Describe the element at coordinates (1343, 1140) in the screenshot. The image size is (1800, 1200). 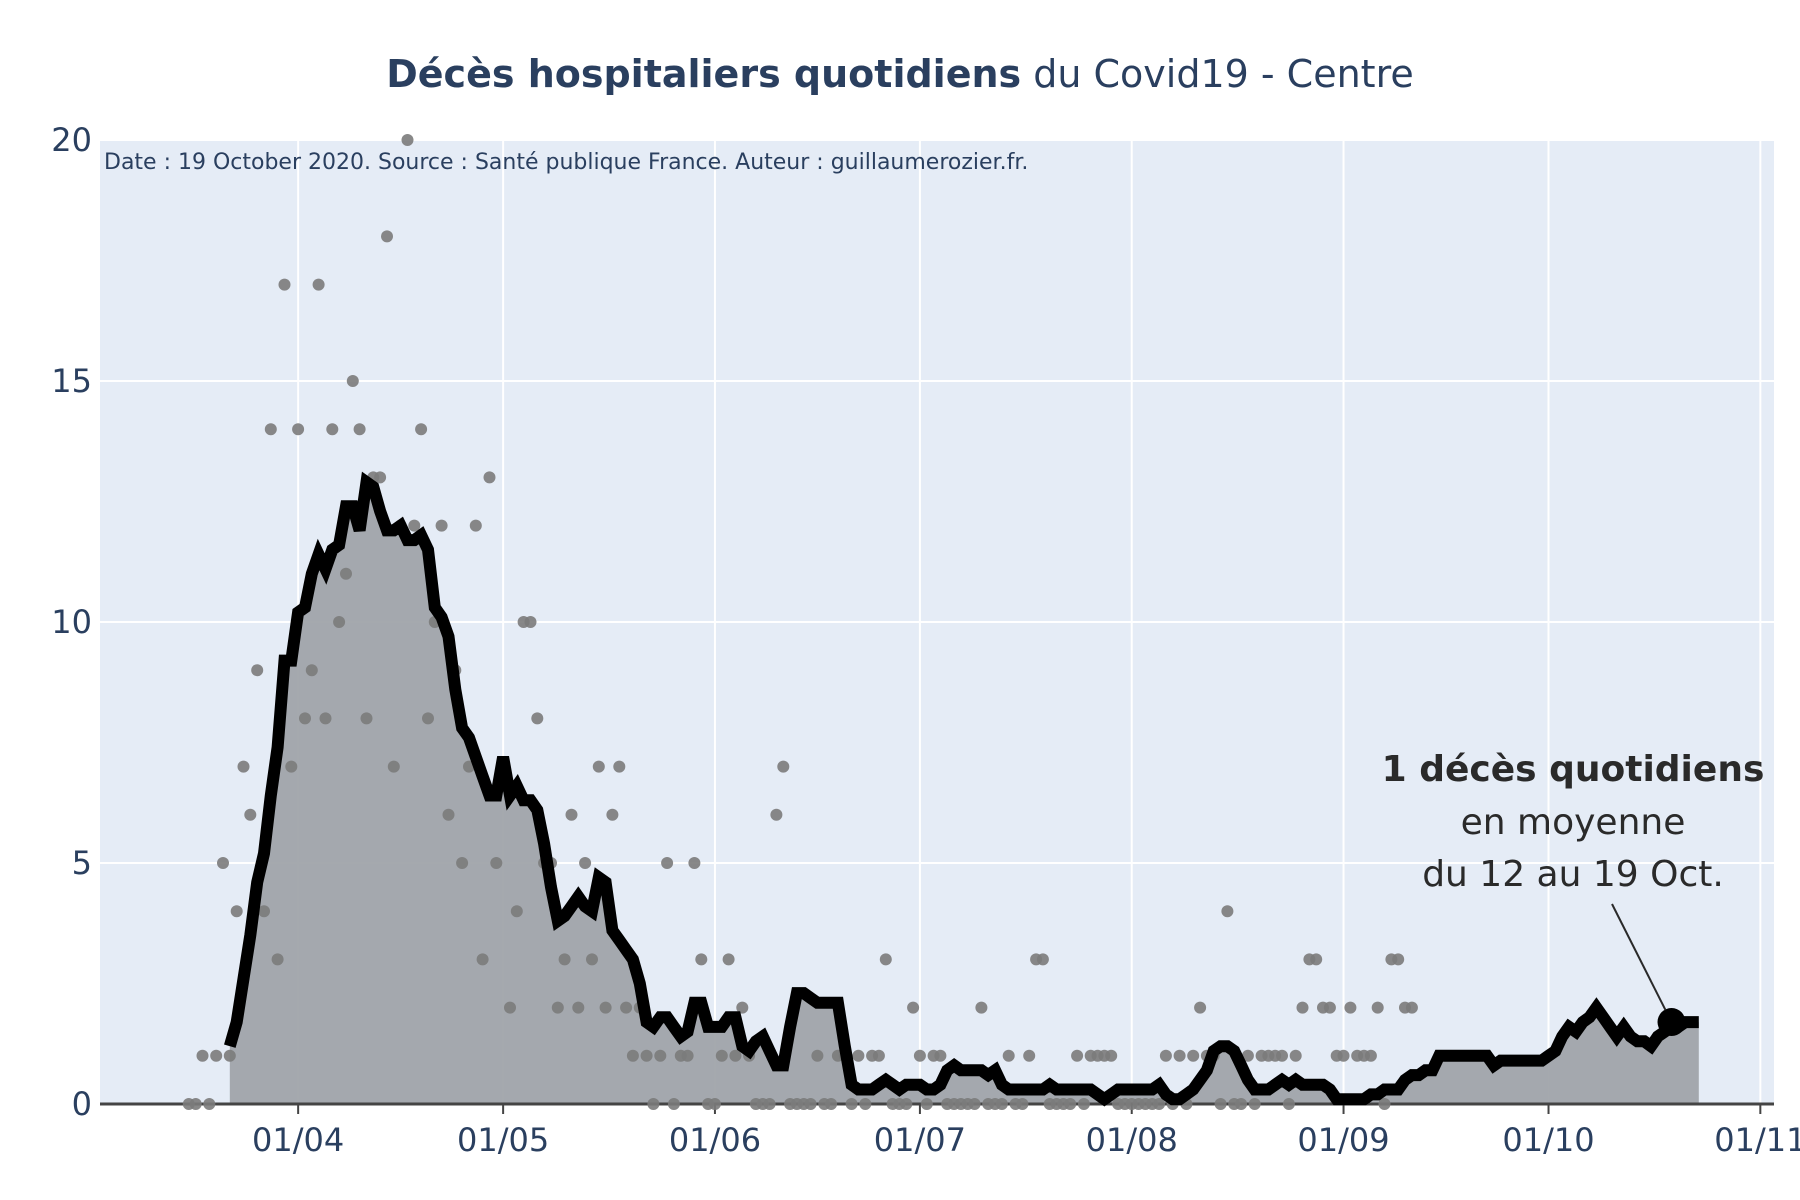
I see `x-tick-label: 01/09` at that location.